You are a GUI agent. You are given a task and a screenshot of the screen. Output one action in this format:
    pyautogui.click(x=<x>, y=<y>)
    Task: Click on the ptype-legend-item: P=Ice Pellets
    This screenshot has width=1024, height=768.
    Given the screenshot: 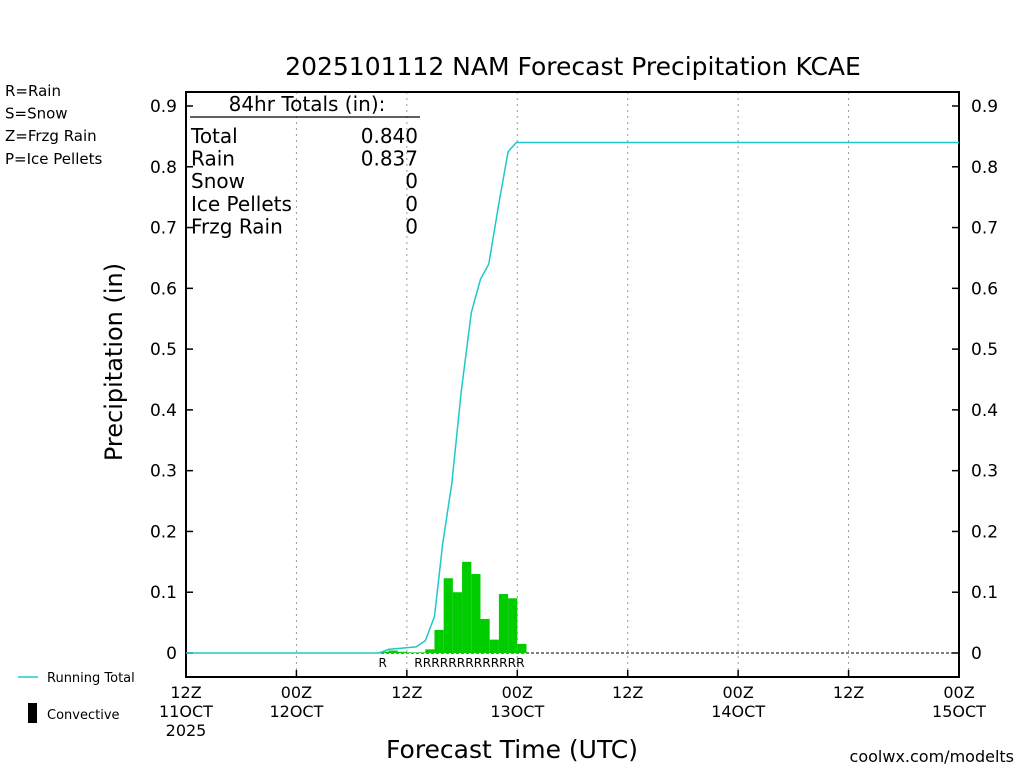 What is the action you would take?
    pyautogui.click(x=53, y=159)
    